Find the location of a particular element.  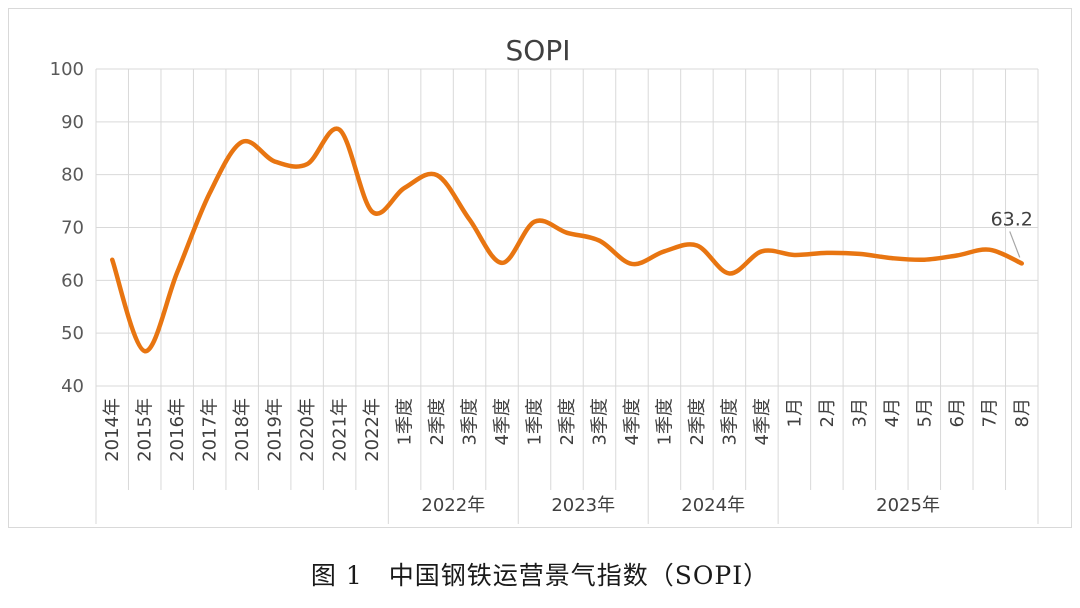

x-tick-label: 1月 is located at coordinates (794, 412).